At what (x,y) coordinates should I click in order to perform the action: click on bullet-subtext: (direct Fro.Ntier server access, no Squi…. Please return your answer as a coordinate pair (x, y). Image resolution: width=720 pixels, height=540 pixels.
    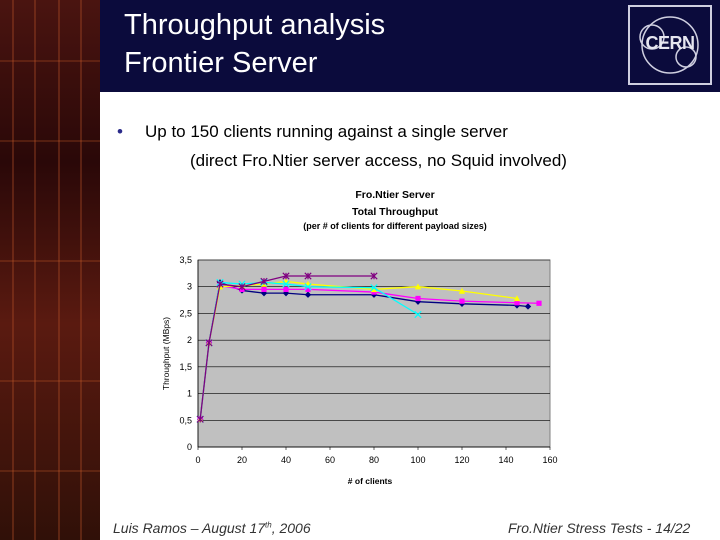
    Looking at the image, I should click on (378, 160).